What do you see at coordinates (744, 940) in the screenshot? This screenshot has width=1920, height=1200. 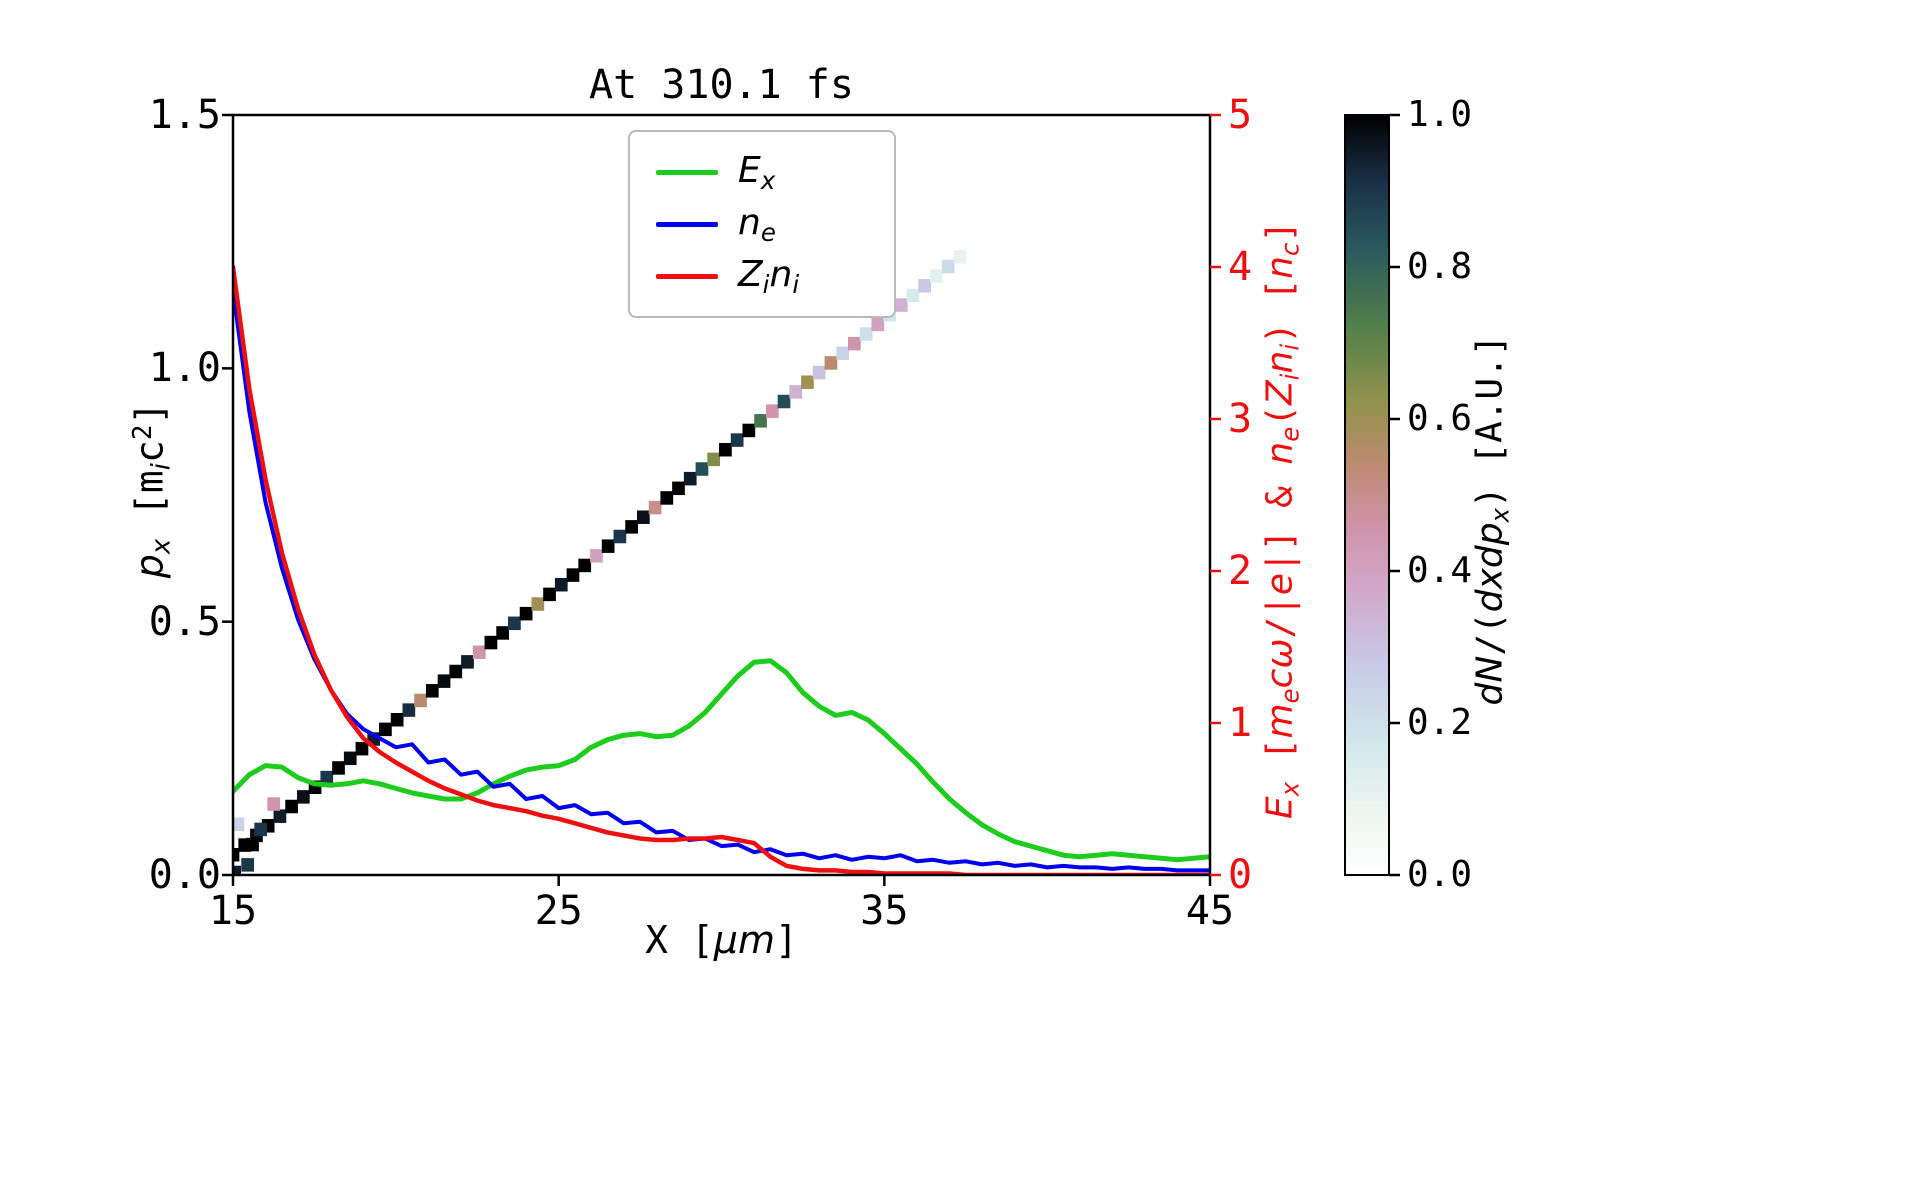 I see `label-segment: μm` at bounding box center [744, 940].